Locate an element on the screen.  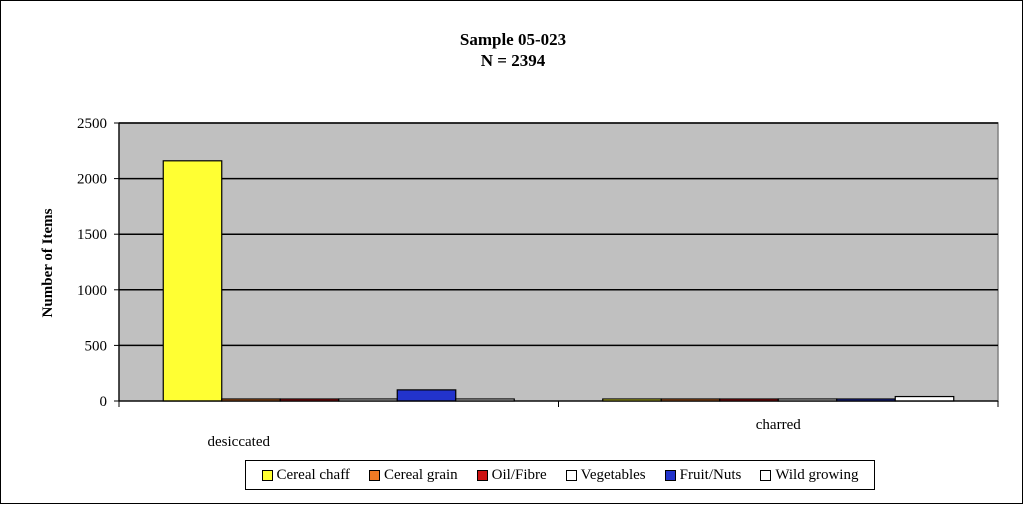
bar-fruit-nuts-desiccated is located at coordinates (426, 395).